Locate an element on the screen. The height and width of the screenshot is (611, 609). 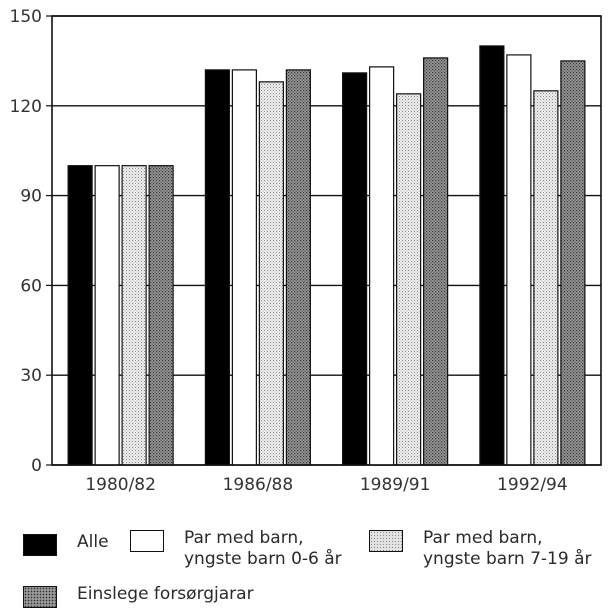
x-tick-label: 1980/82 is located at coordinates (120, 485).